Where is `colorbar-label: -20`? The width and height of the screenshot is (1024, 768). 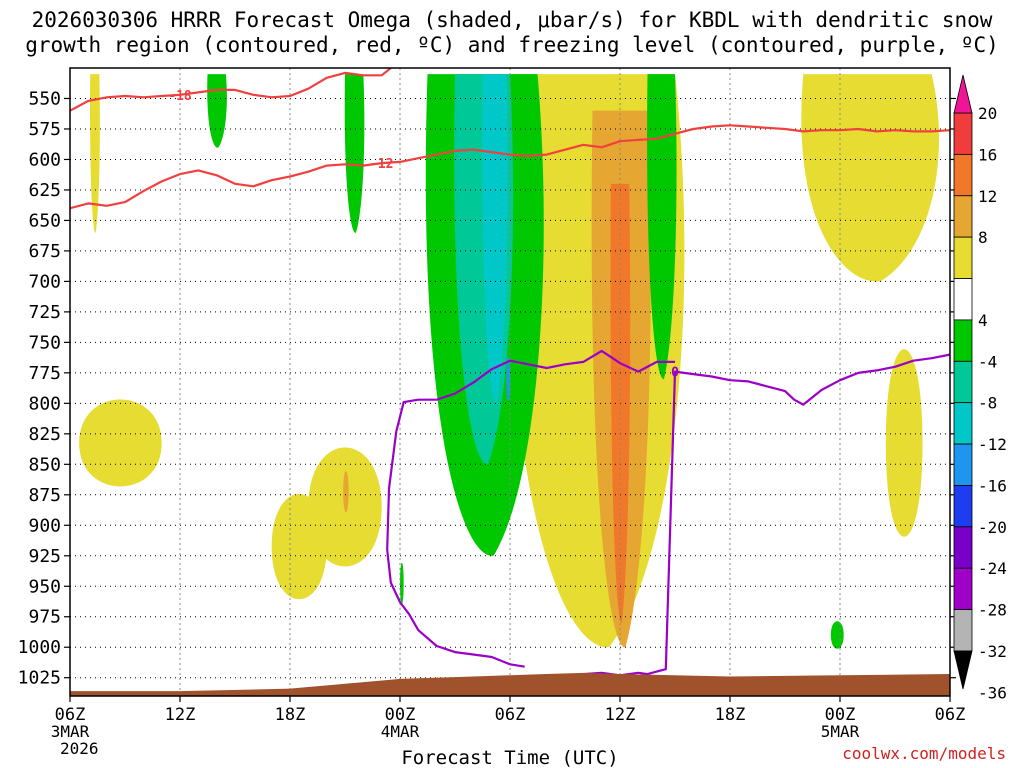 colorbar-label: -20 is located at coordinates (992, 527).